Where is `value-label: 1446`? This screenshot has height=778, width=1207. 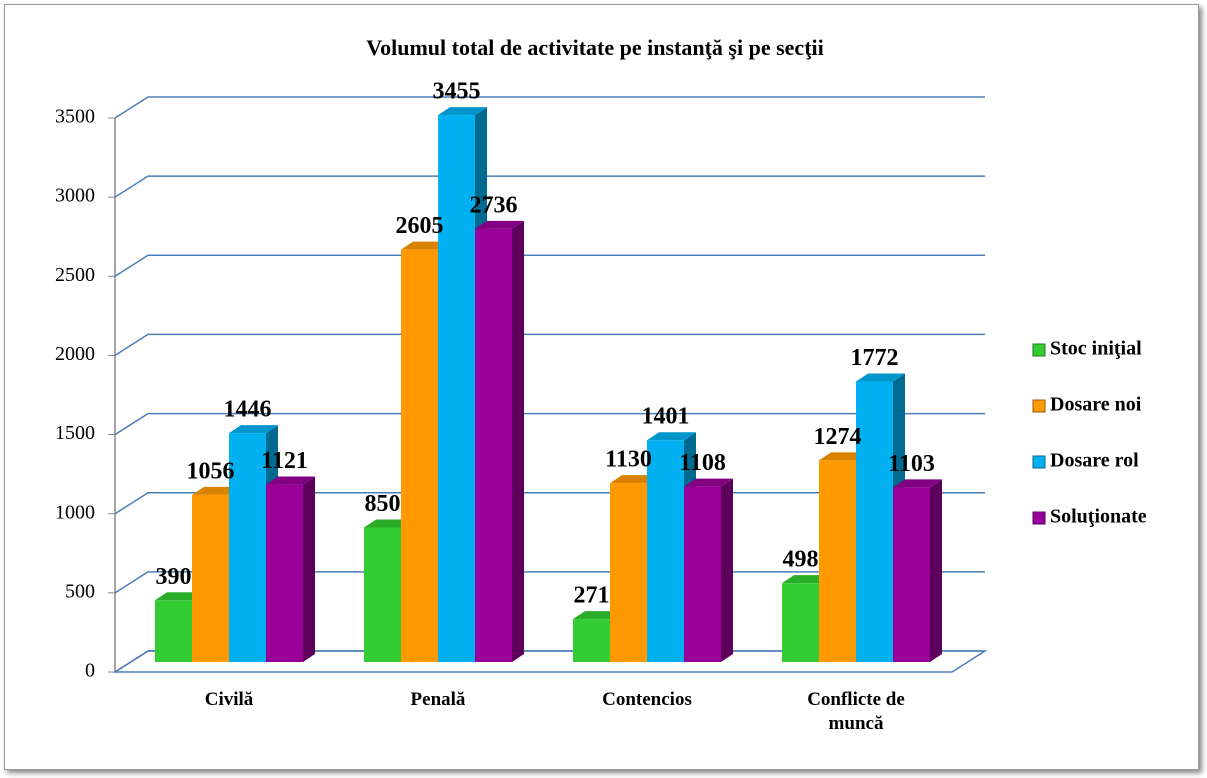 value-label: 1446 is located at coordinates (248, 410).